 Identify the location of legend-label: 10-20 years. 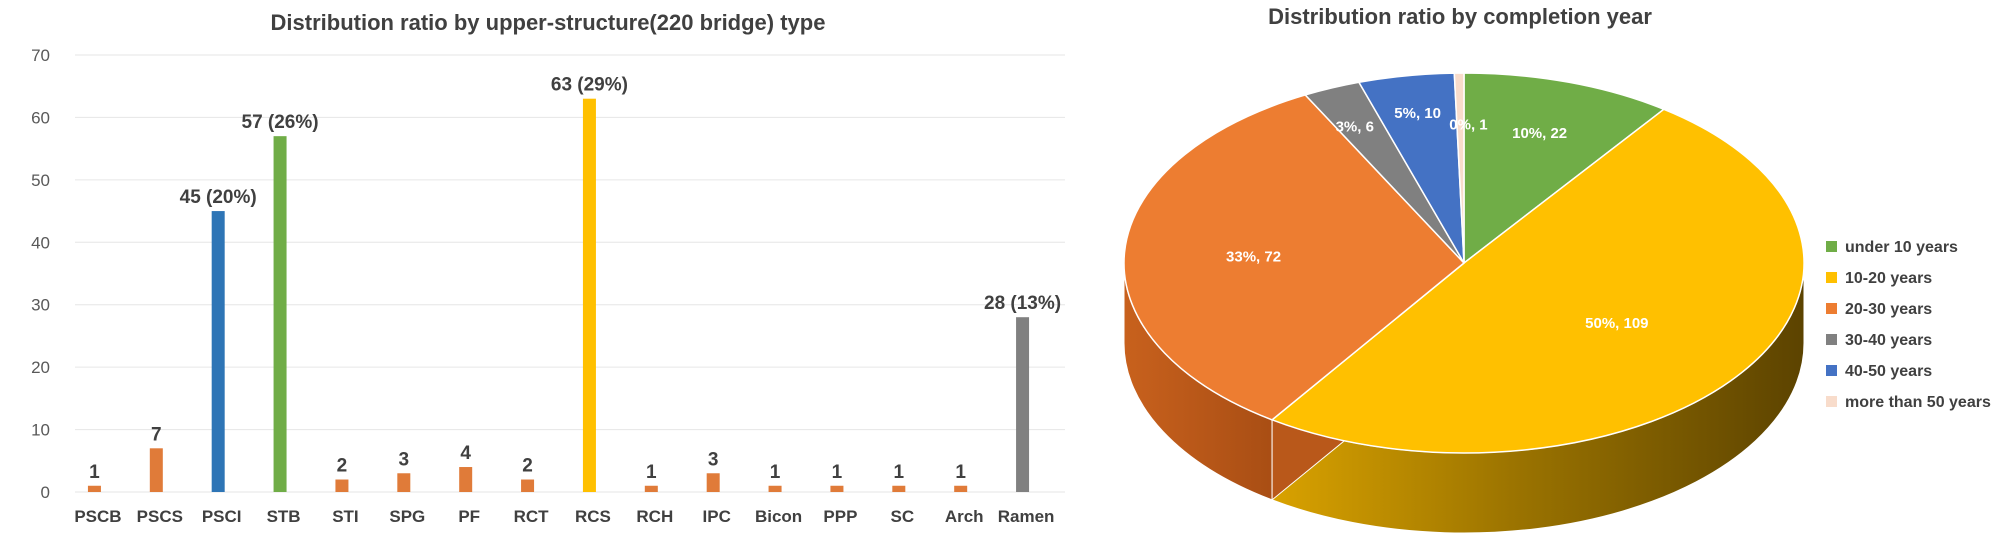
(1888, 278).